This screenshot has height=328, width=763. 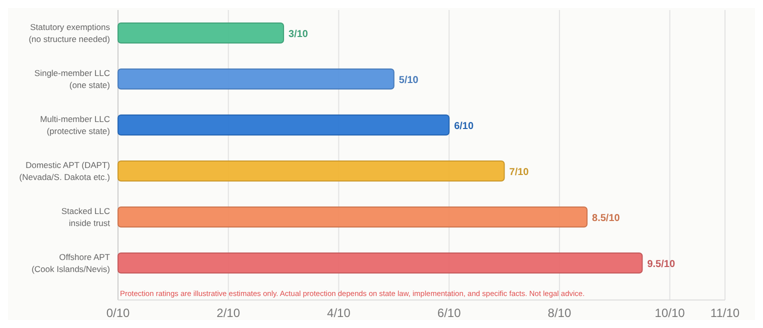 I want to click on data-label: 5/10, so click(x=408, y=80).